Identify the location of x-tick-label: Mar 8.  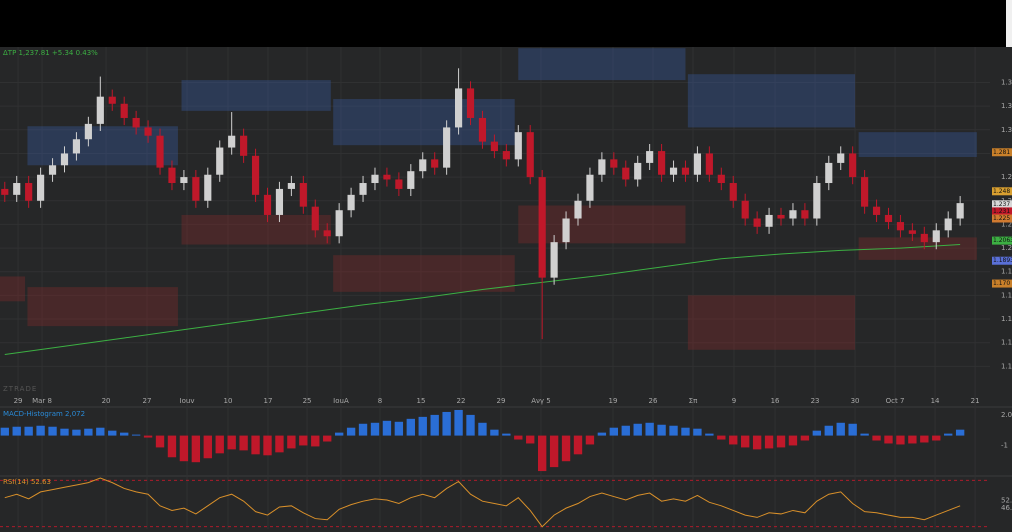
(42, 401).